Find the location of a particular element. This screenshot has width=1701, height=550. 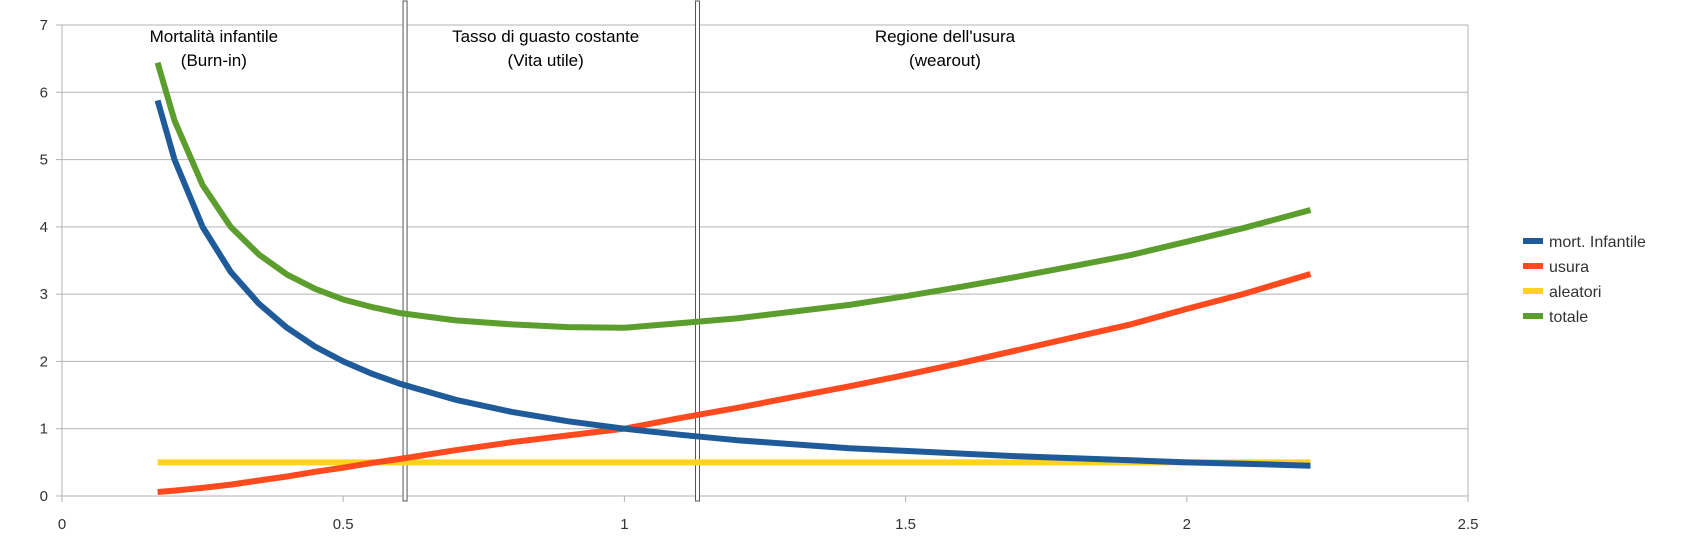

region-label-subtitle: (wearout) is located at coordinates (945, 60).